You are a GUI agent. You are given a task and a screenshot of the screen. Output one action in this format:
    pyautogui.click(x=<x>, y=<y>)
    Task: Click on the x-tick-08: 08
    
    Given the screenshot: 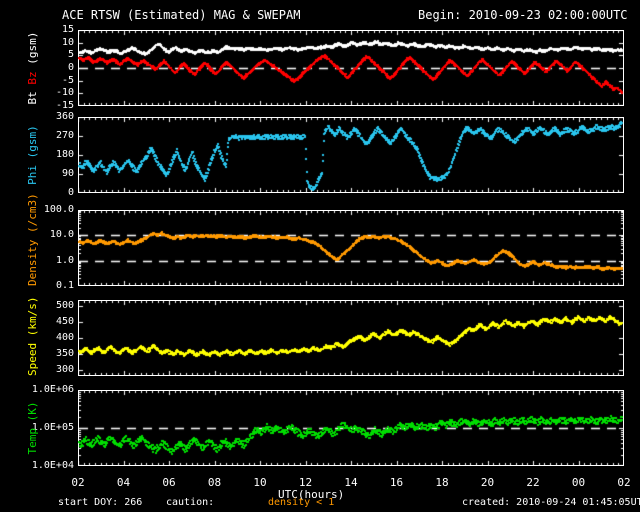 What is the action you would take?
    pyautogui.click(x=214, y=482)
    